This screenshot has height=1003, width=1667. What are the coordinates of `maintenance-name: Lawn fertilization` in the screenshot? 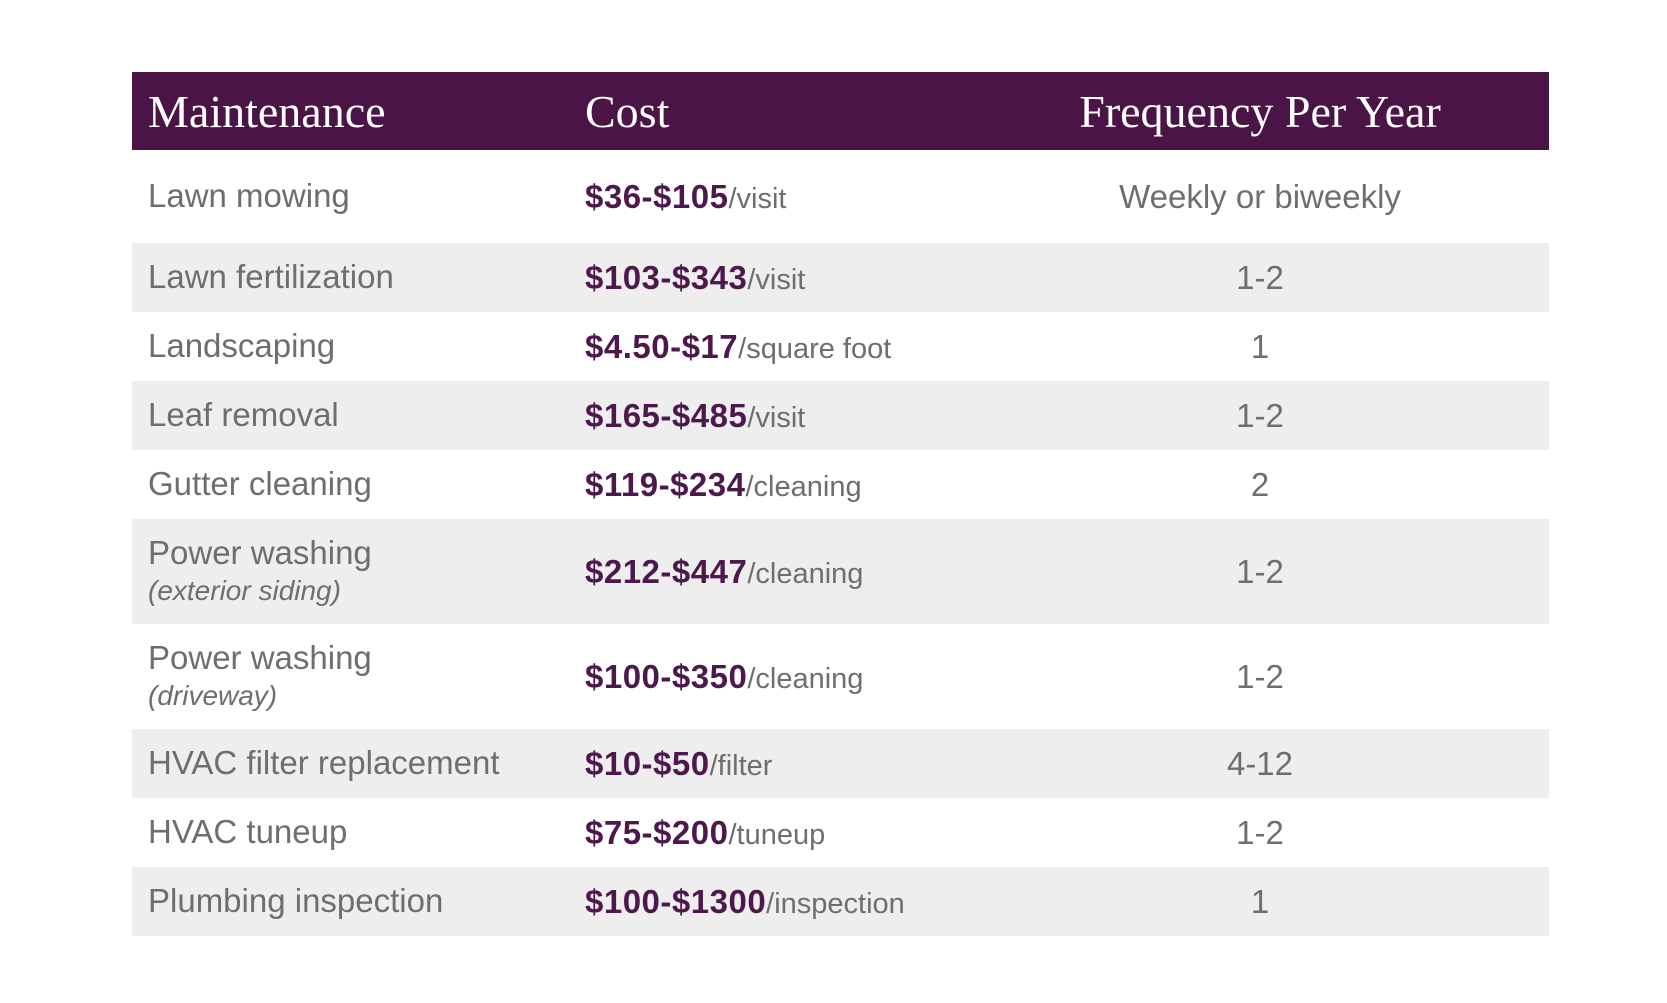 It's located at (271, 277).